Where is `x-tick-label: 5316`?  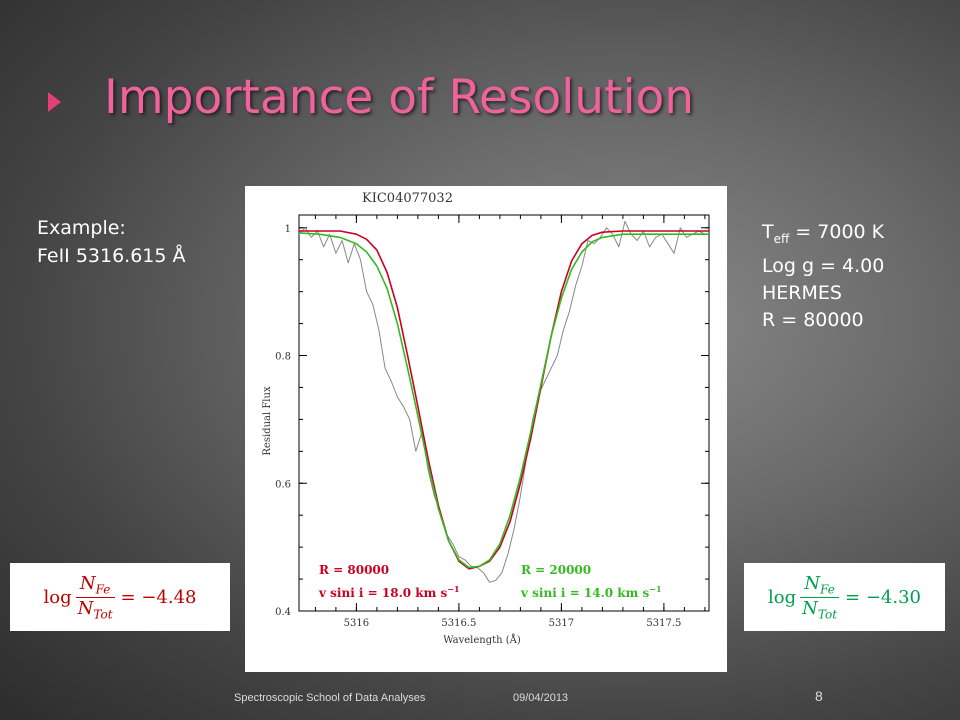 x-tick-label: 5316 is located at coordinates (356, 623).